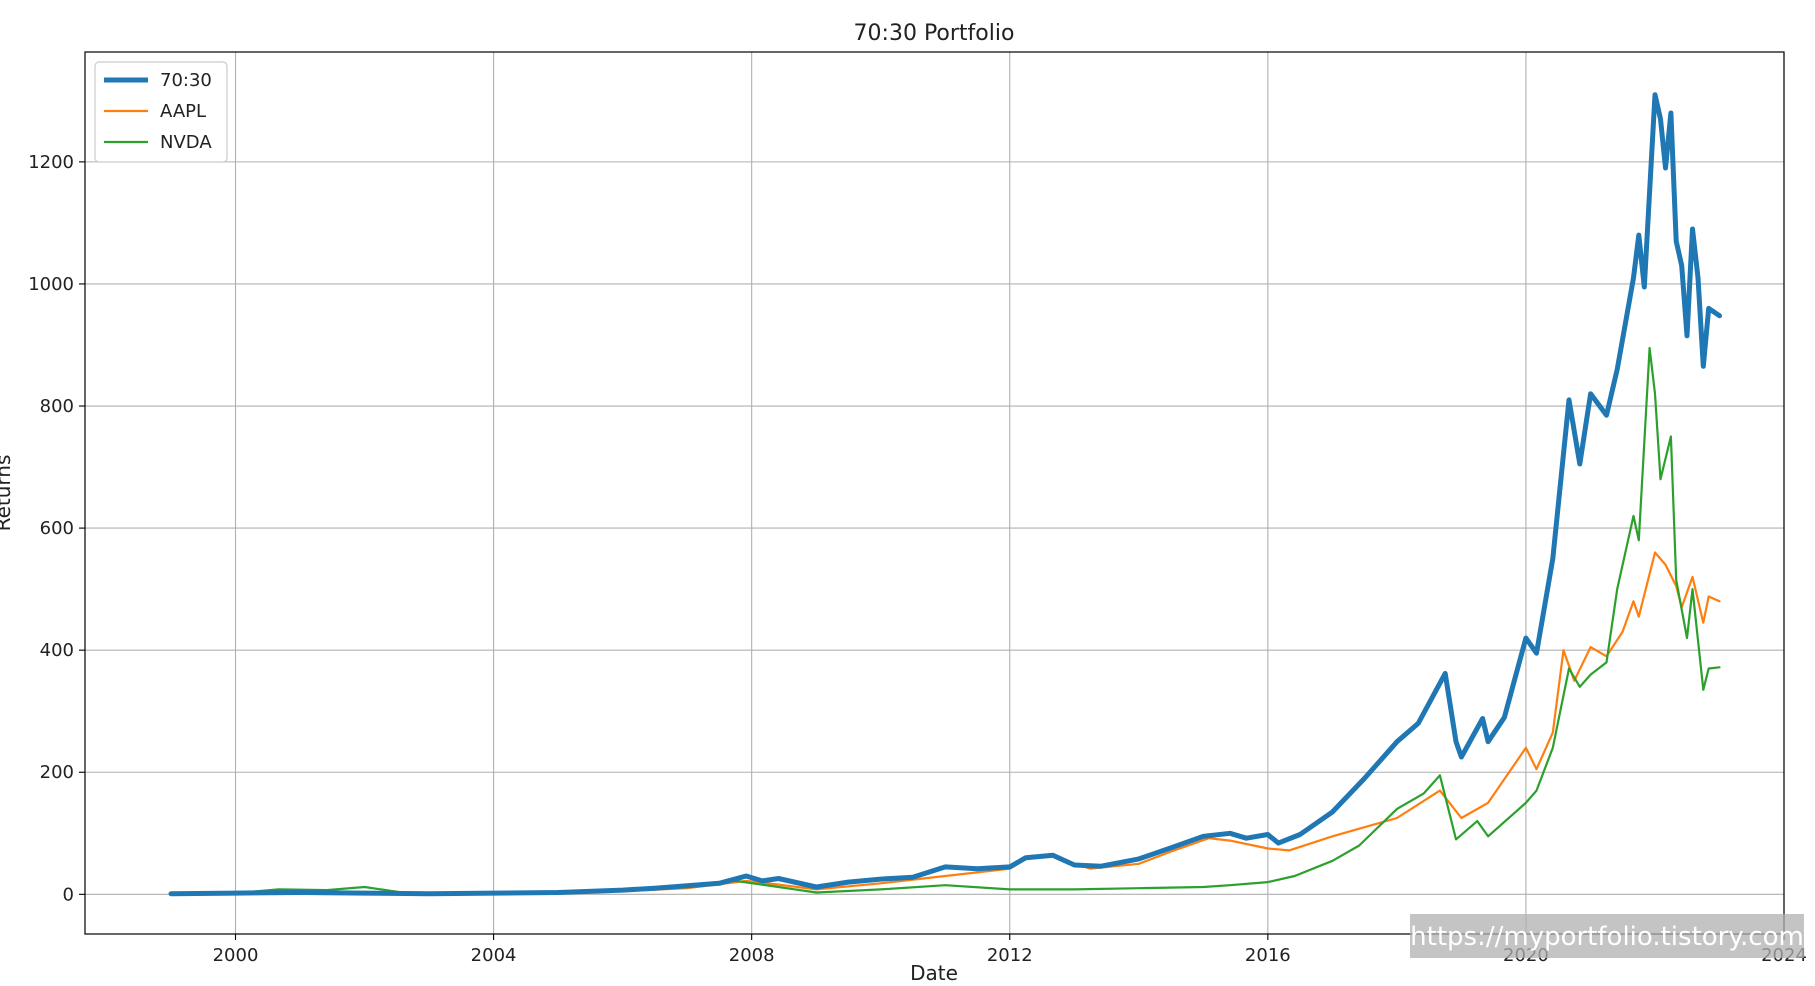 The height and width of the screenshot is (986, 1815). I want to click on legend-label: AAPL, so click(183, 111).